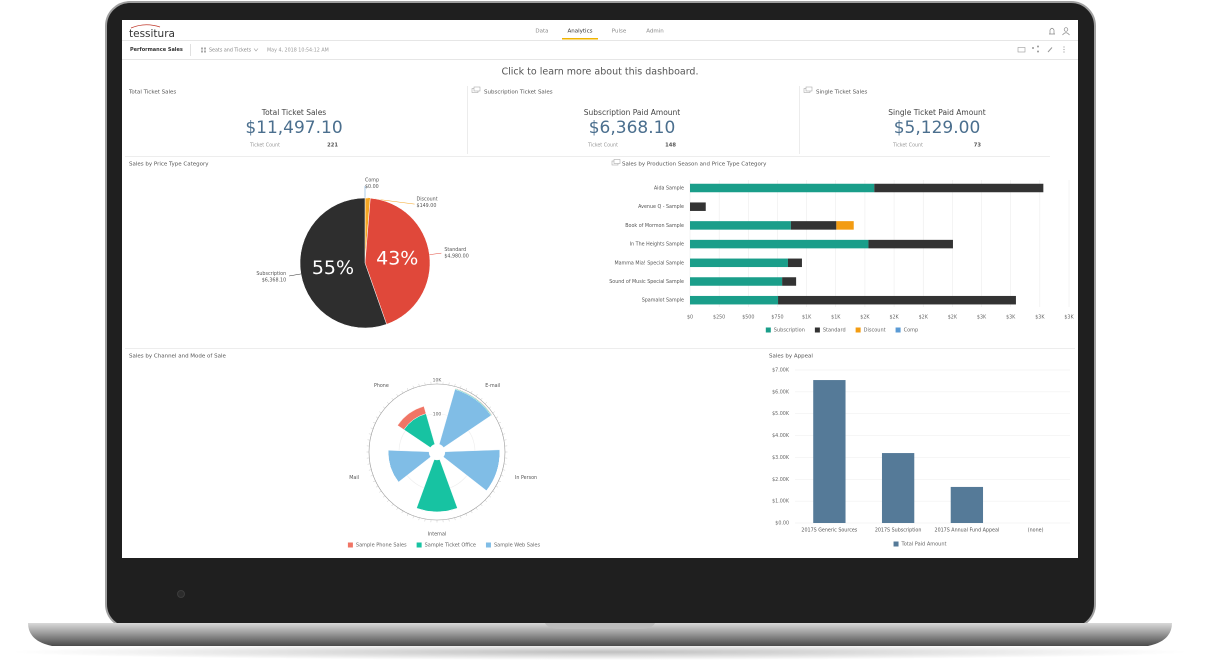 The height and width of the screenshot is (663, 1207). What do you see at coordinates (911, 331) in the screenshot?
I see `legend-label: Comp` at bounding box center [911, 331].